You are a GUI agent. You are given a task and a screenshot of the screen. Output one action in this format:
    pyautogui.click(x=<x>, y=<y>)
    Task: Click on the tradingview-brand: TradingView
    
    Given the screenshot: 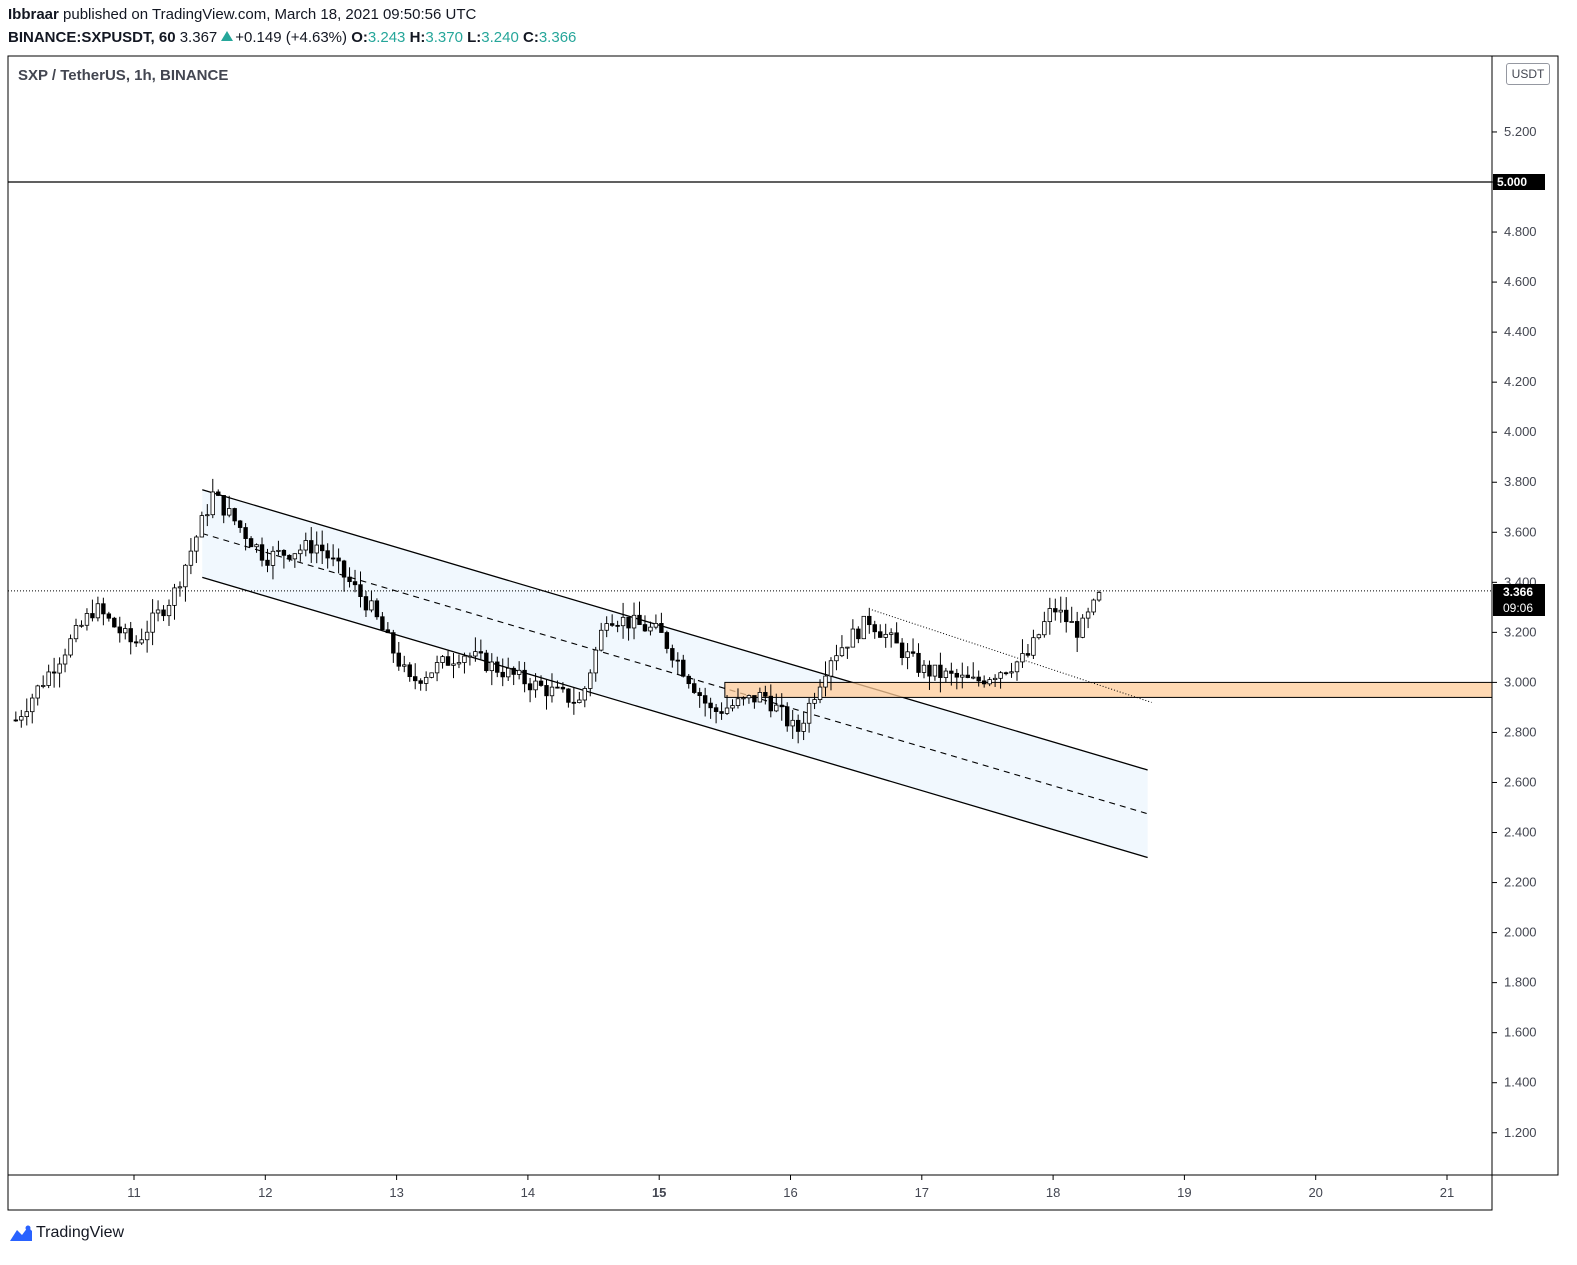 What is the action you would take?
    pyautogui.click(x=67, y=1233)
    